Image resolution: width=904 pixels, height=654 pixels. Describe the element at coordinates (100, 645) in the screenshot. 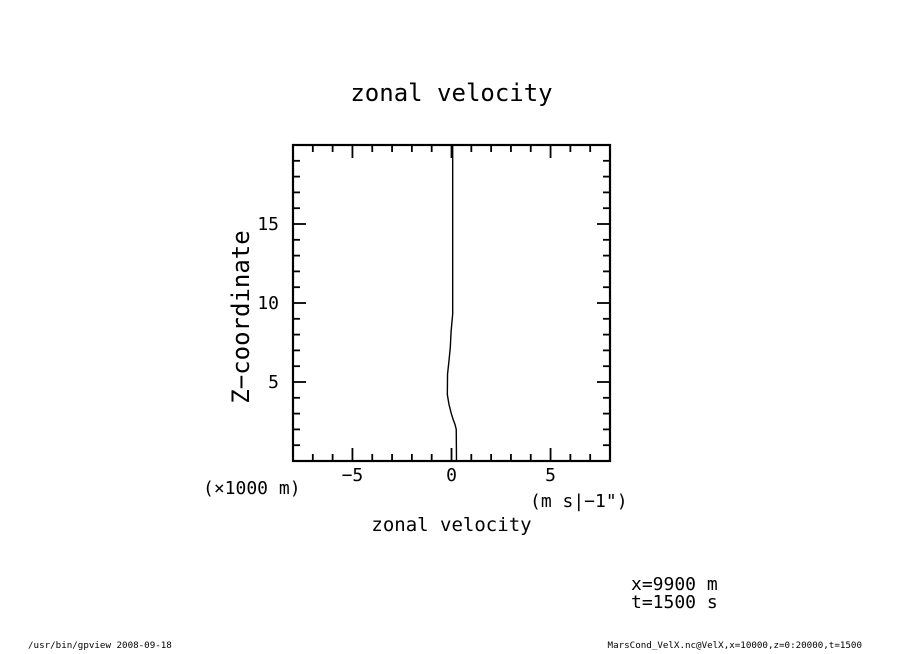

I see `footer-program-date: /usr/bin/gpview 2008-09-18` at that location.